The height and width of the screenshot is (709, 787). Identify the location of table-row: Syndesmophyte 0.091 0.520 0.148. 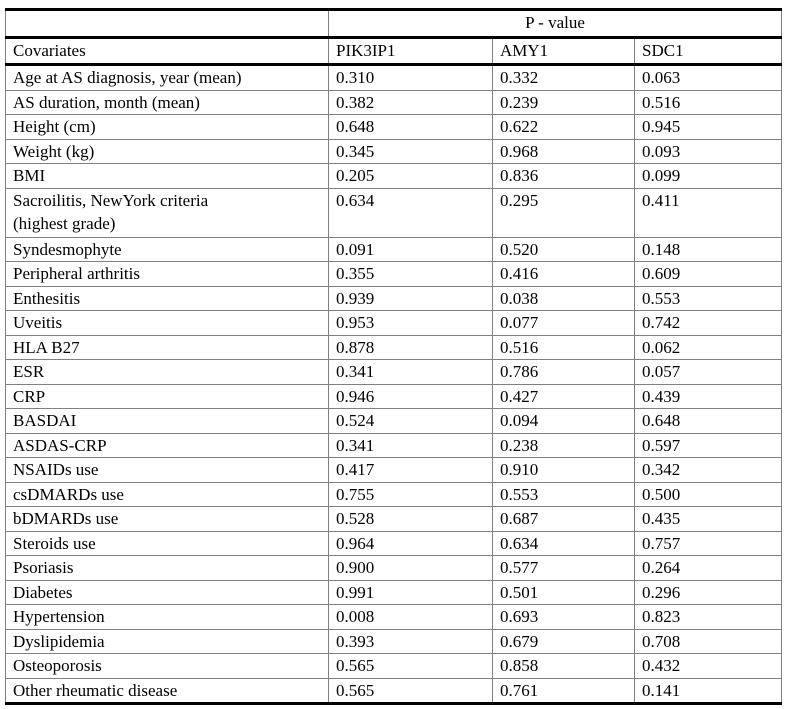
(394, 249).